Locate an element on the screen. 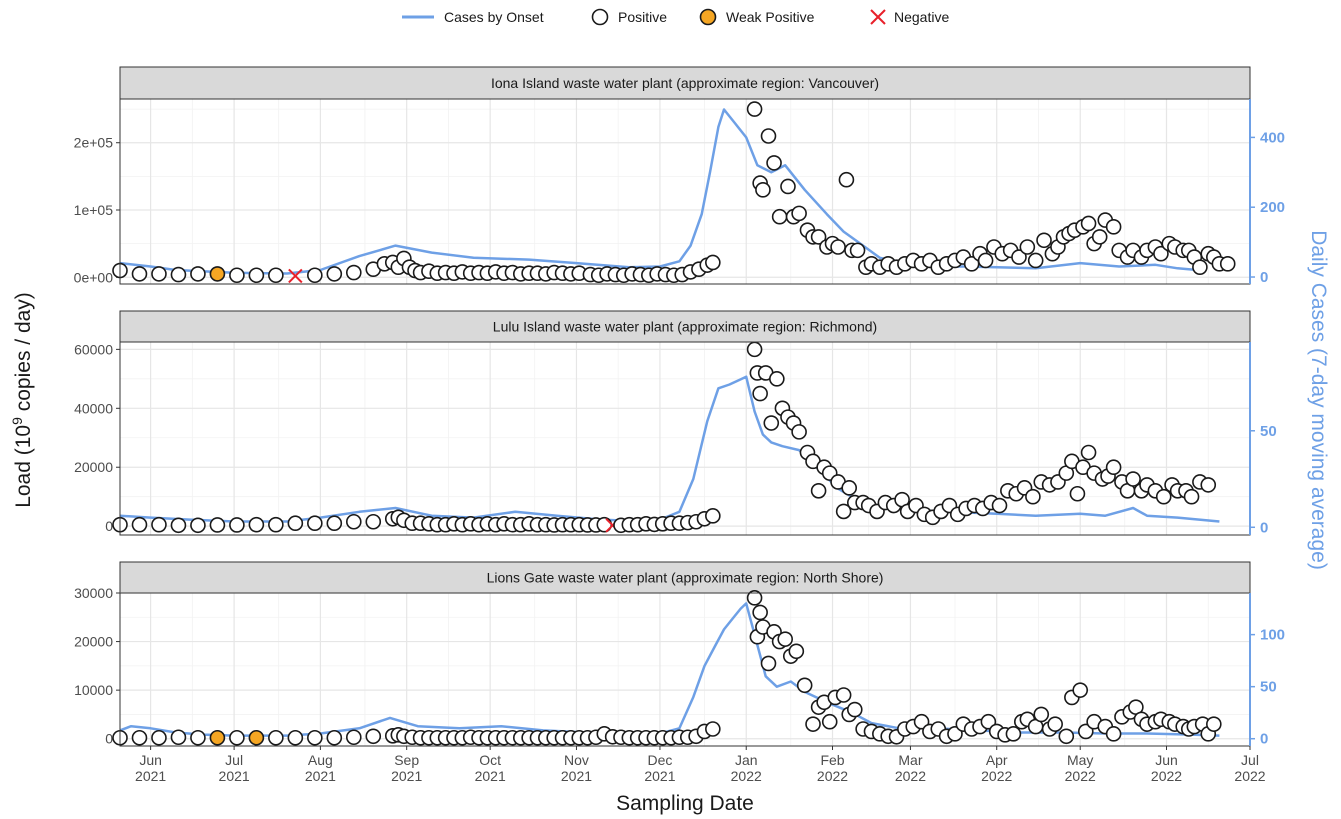 Image resolution: width=1341 pixels, height=819 pixels. x-tick-month: Nov is located at coordinates (576, 760).